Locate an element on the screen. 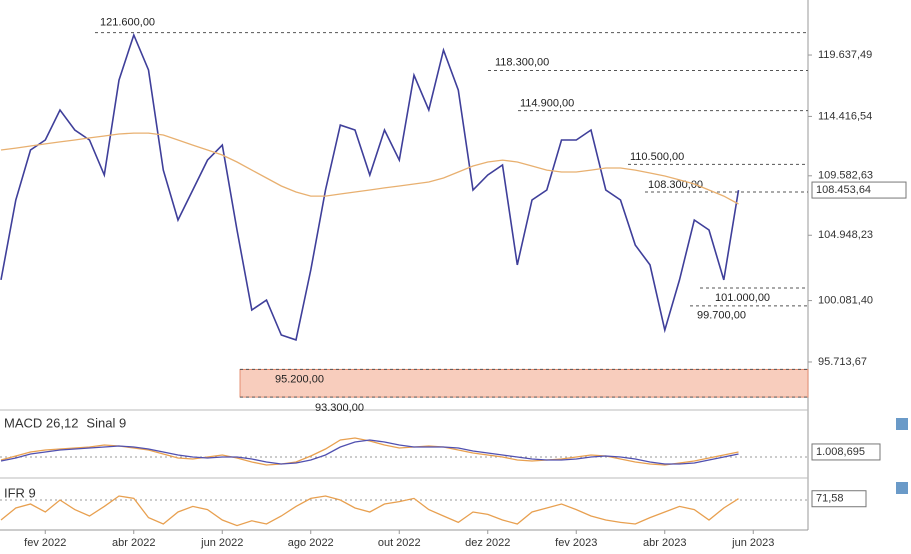 This screenshot has width=911, height=554. level-label: 93.300,00 is located at coordinates (339, 408).